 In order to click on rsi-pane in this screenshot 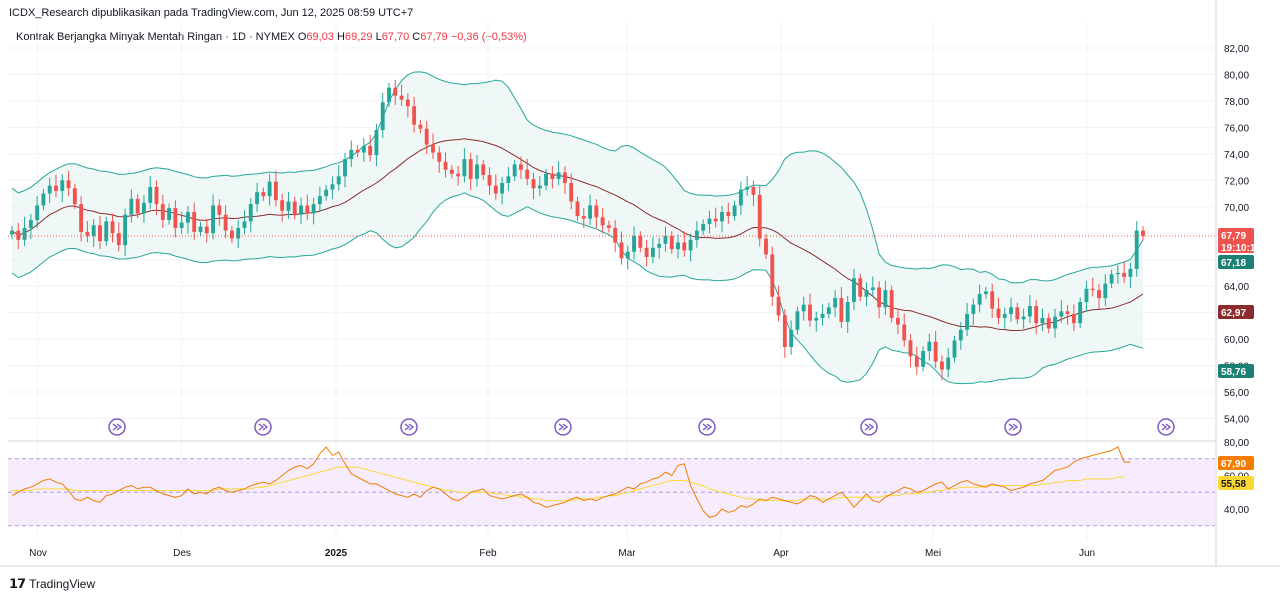, I will do `click(612, 483)`.